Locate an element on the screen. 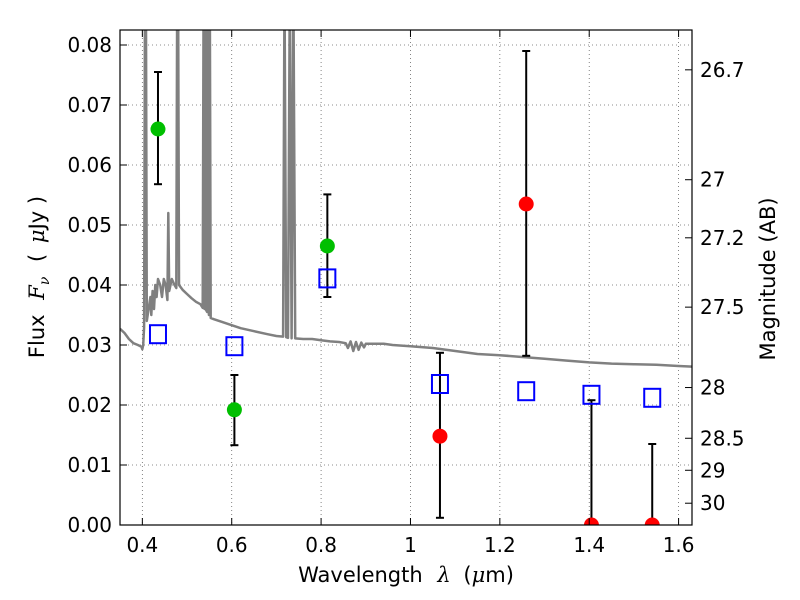  x-tick-label: 0.8 is located at coordinates (321, 545).